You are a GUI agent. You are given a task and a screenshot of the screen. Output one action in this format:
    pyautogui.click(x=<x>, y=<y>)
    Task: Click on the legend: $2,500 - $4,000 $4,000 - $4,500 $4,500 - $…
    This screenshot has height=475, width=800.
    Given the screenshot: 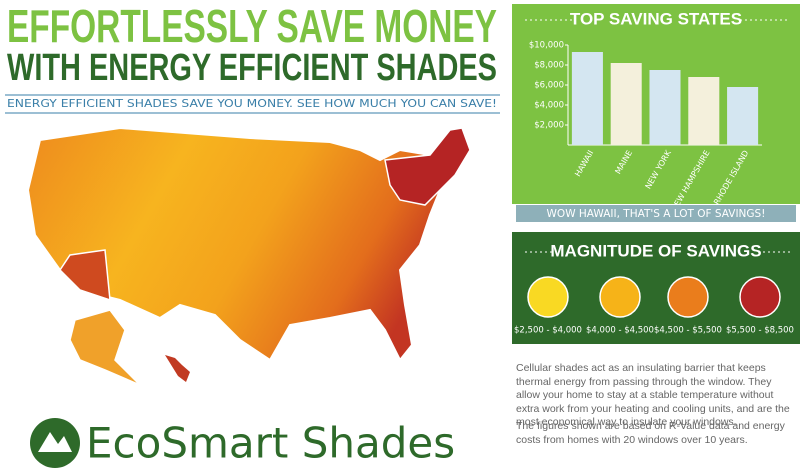 What is the action you would take?
    pyautogui.click(x=654, y=306)
    